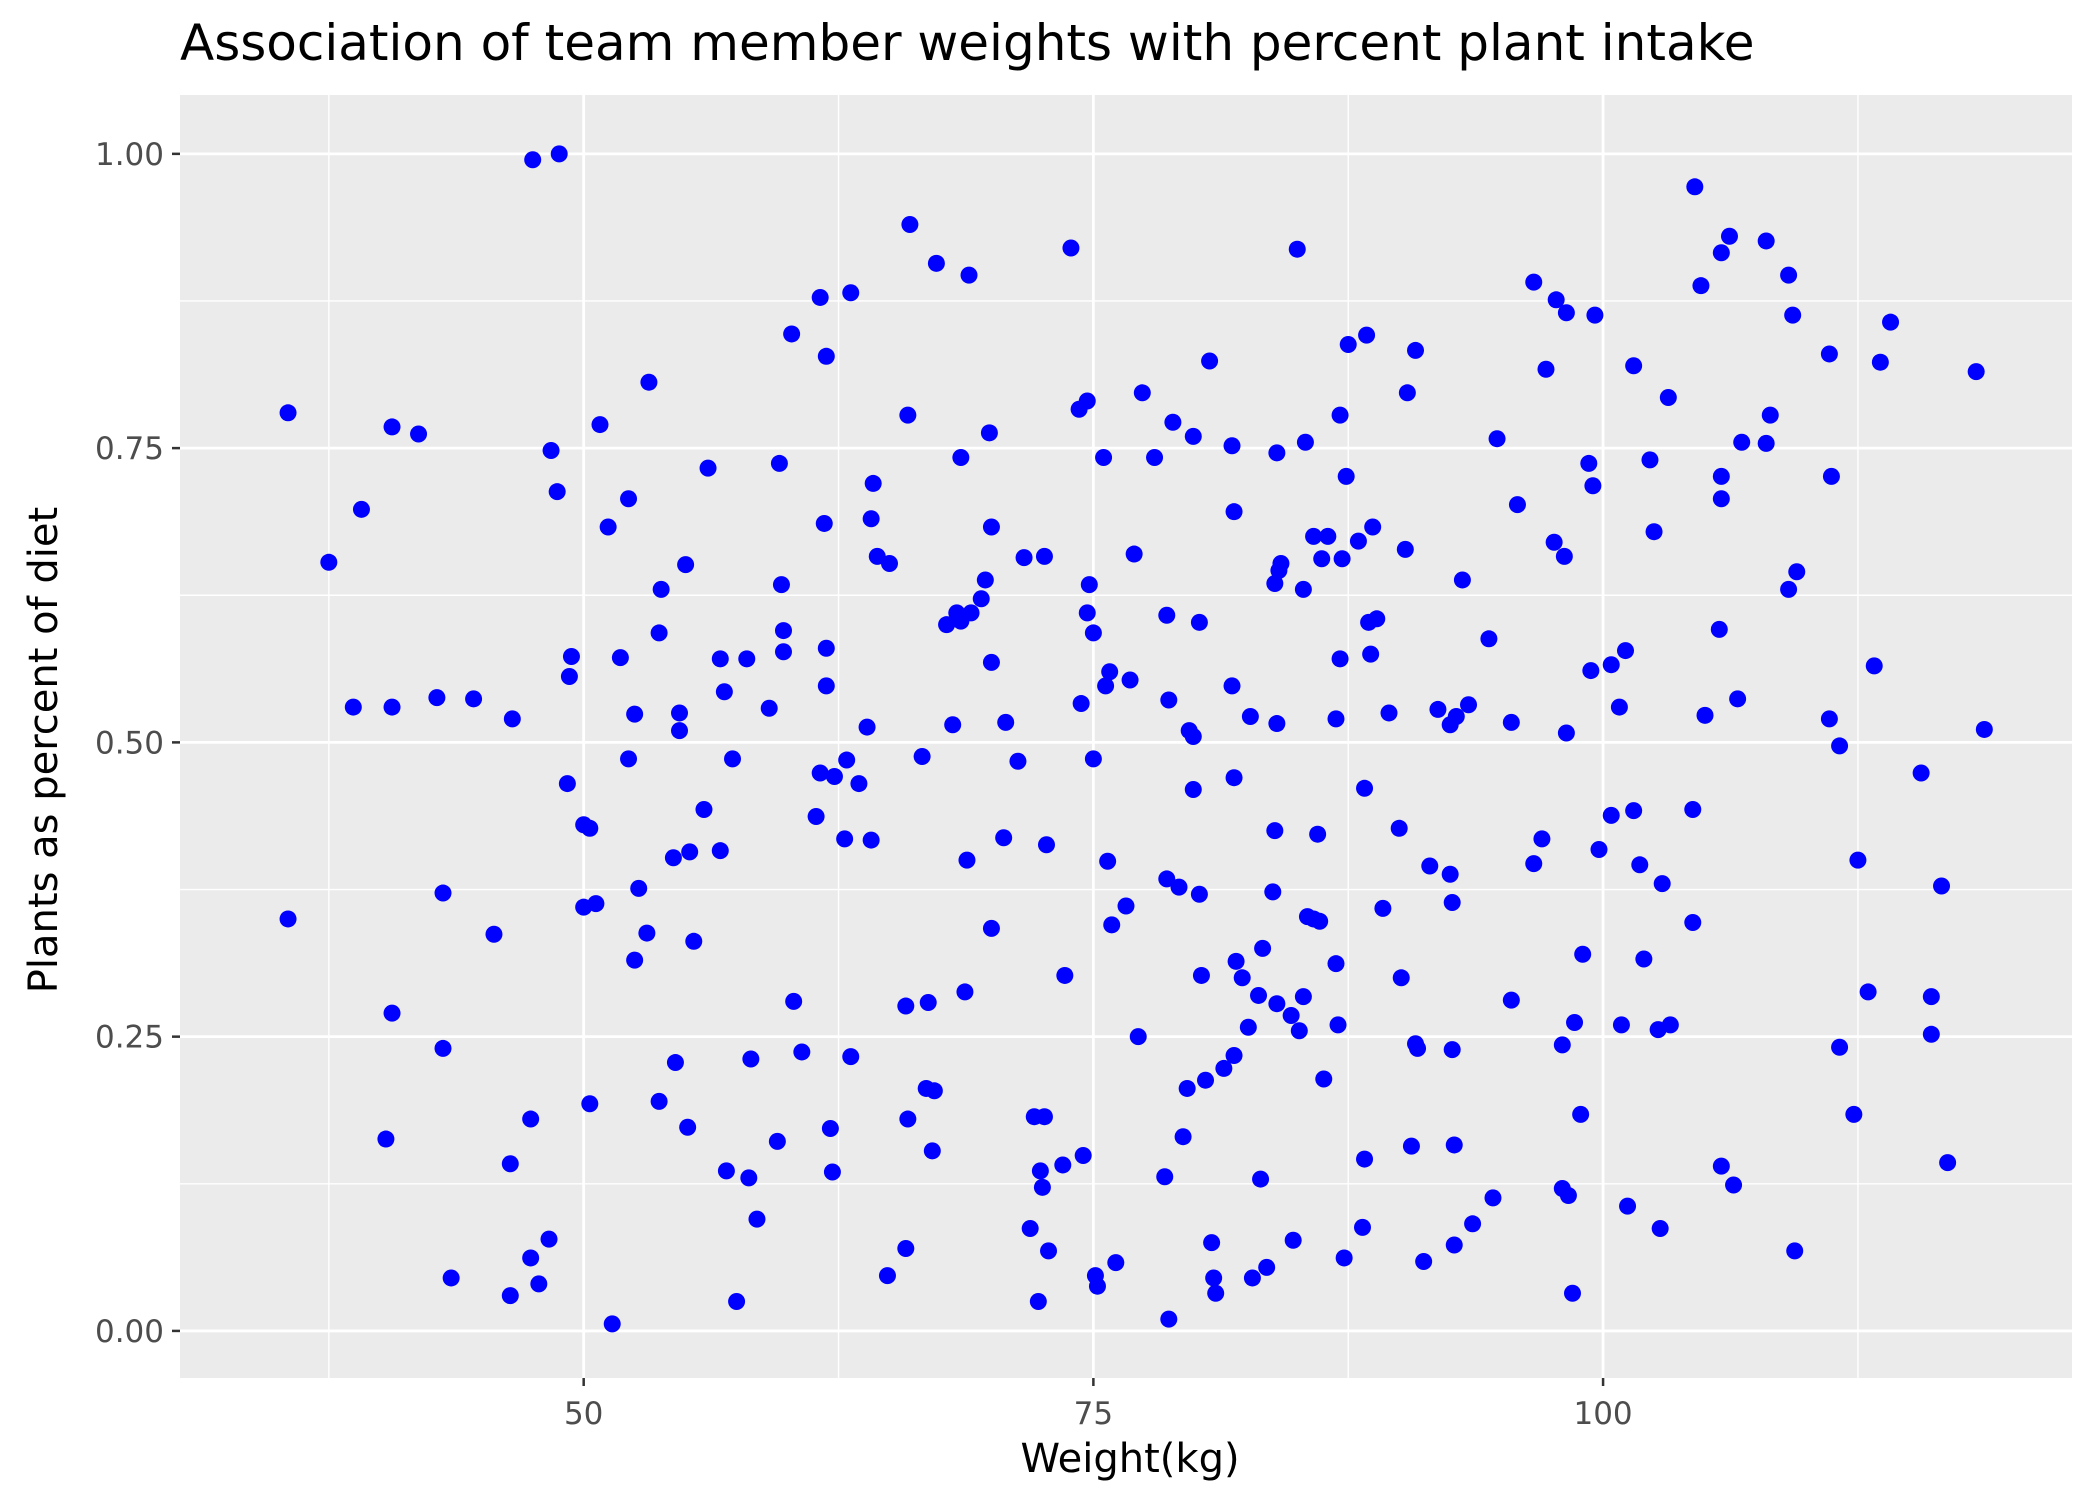  Describe the element at coordinates (137, 743) in the screenshot. I see `y-axis-ticks: 0.00 0.25 0.50 0.75 1.00` at that location.